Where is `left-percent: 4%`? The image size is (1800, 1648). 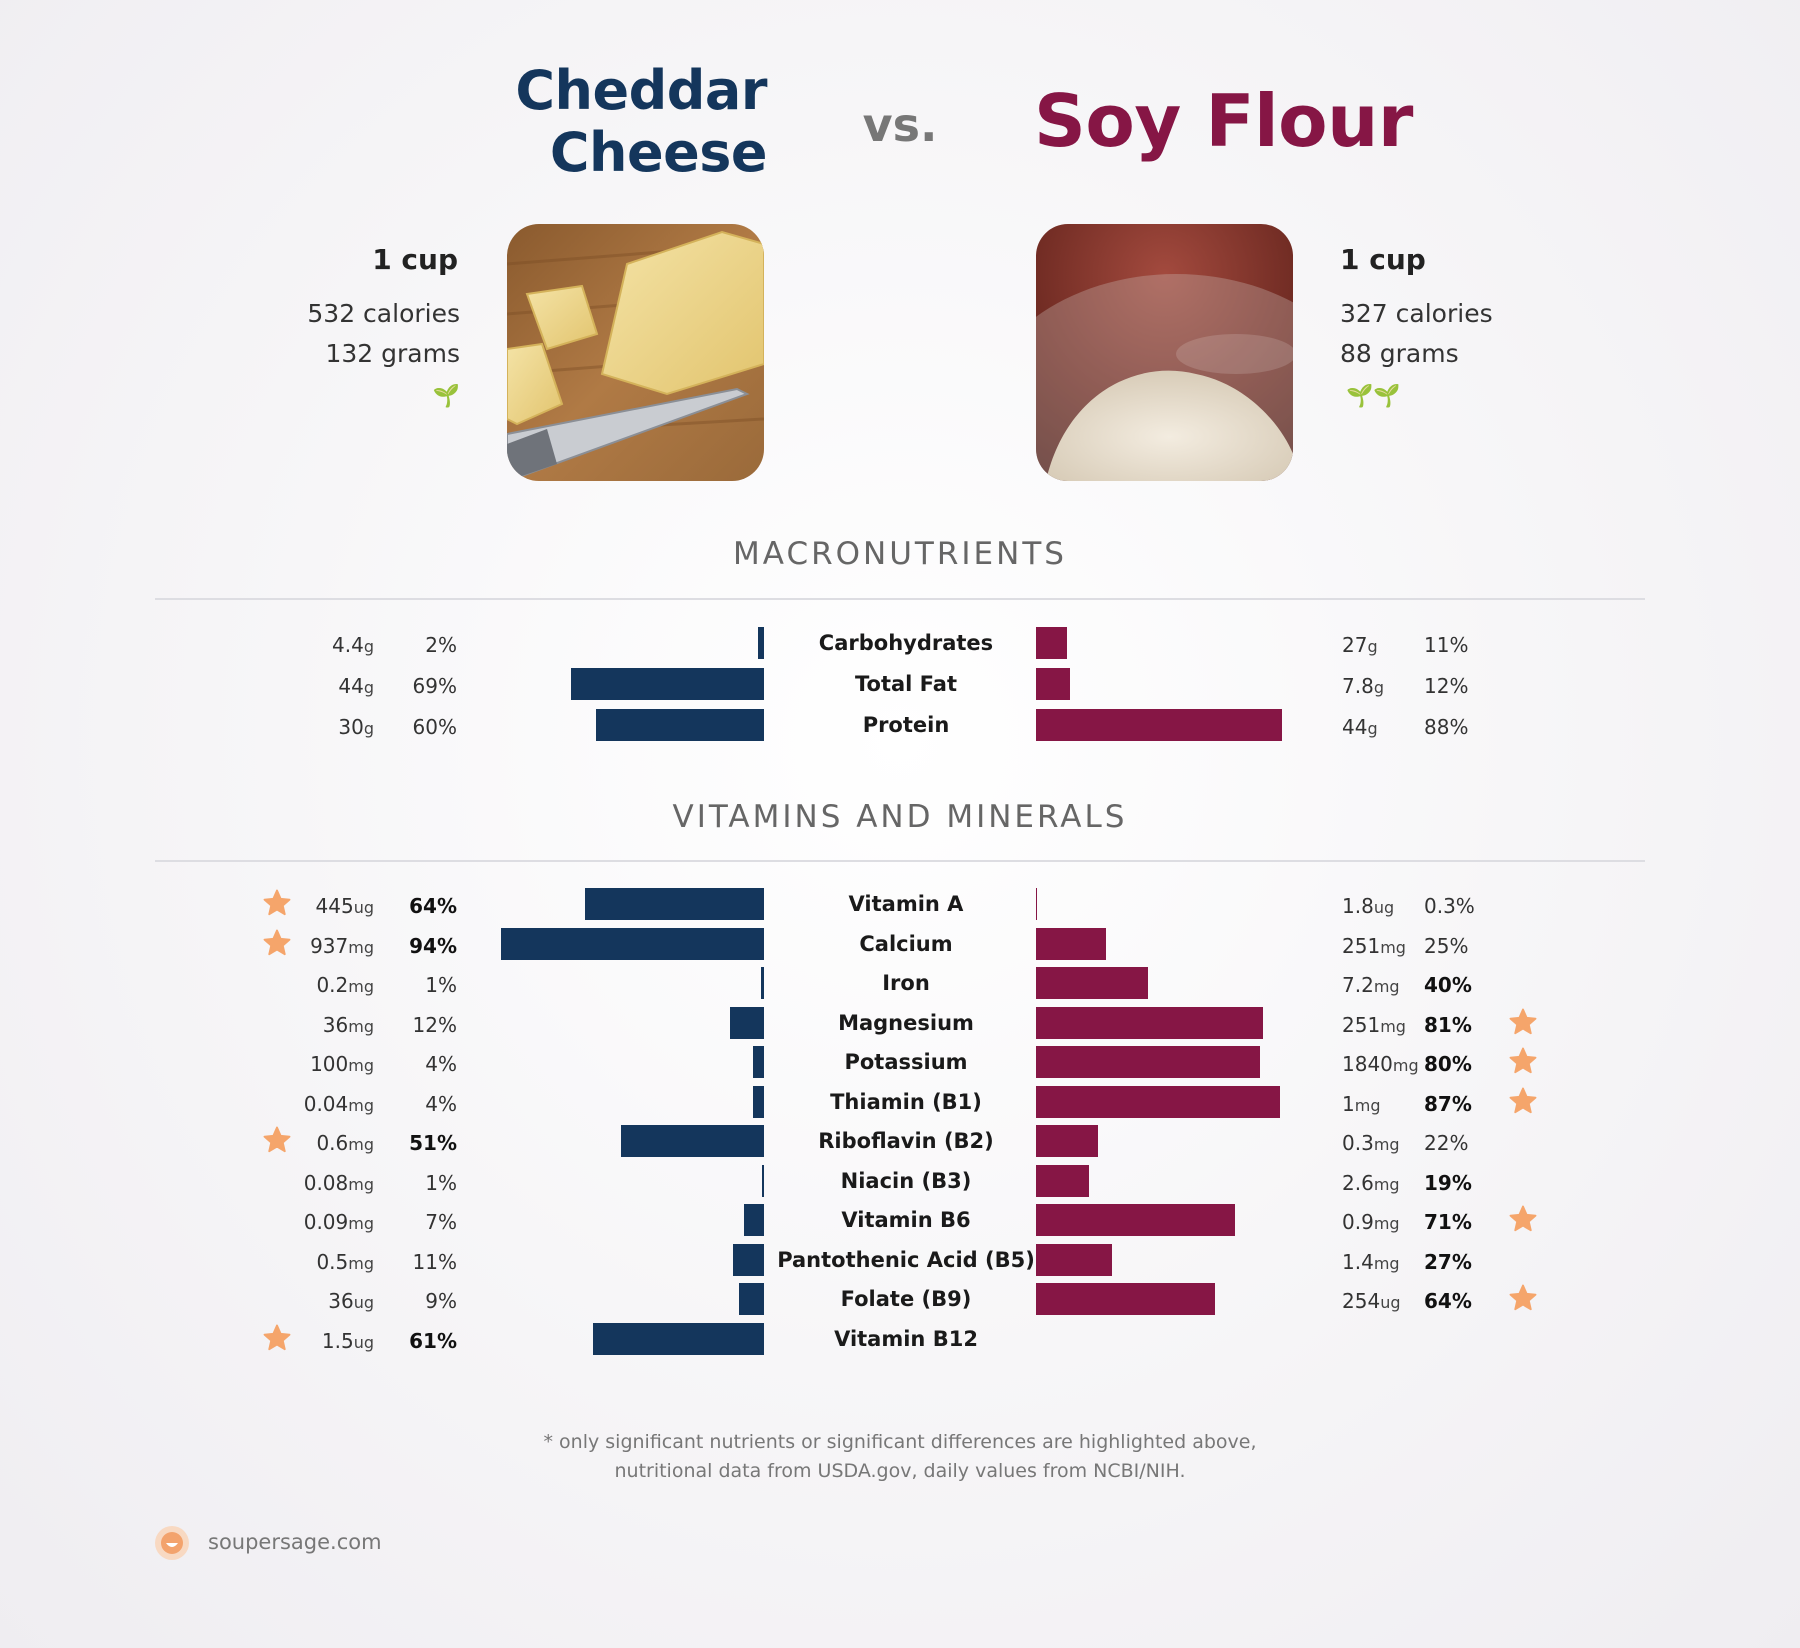 left-percent: 4% is located at coordinates (441, 1064).